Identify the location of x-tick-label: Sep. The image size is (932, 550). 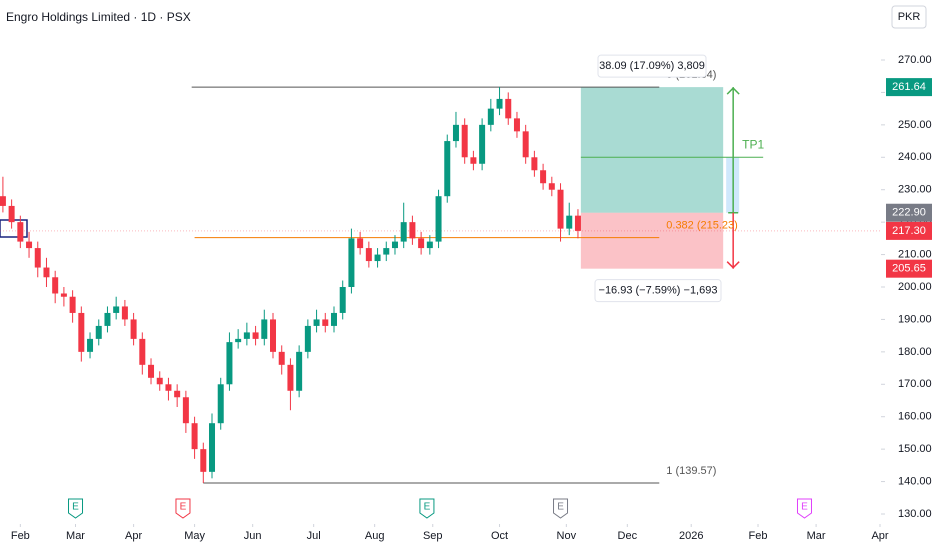
(433, 536).